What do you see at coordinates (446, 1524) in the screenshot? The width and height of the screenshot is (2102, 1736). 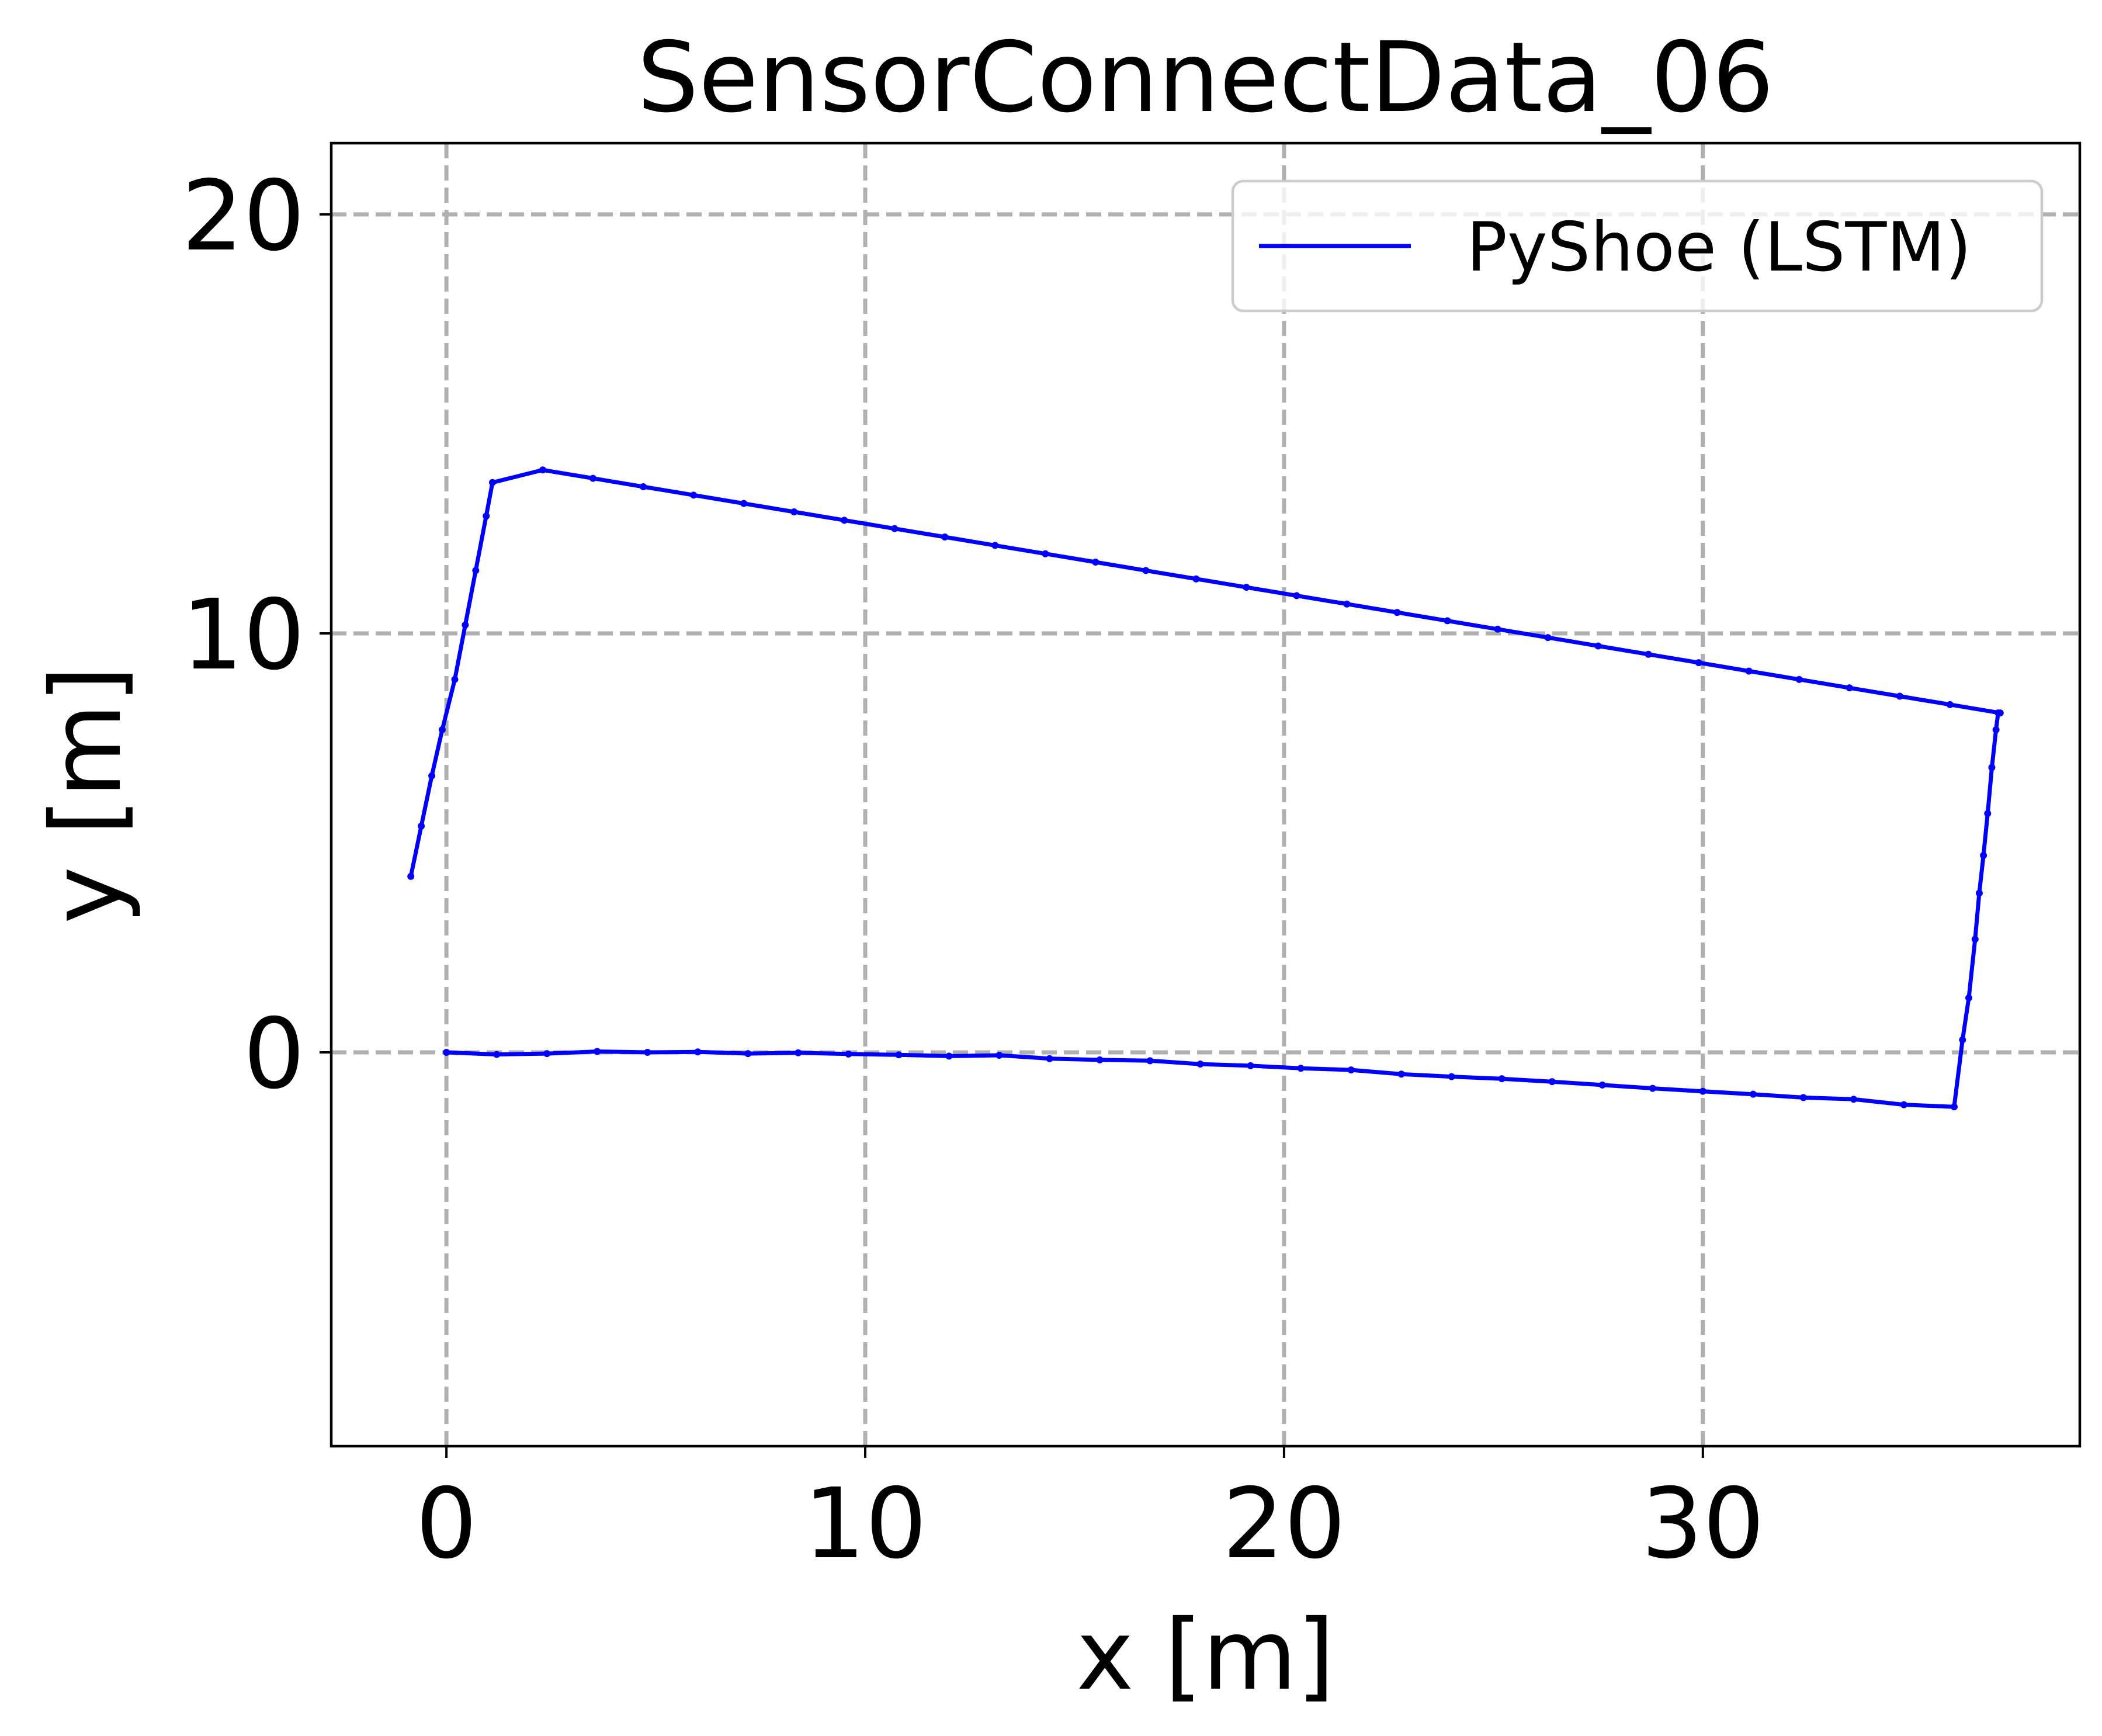 I see `x-tick-label: 0` at bounding box center [446, 1524].